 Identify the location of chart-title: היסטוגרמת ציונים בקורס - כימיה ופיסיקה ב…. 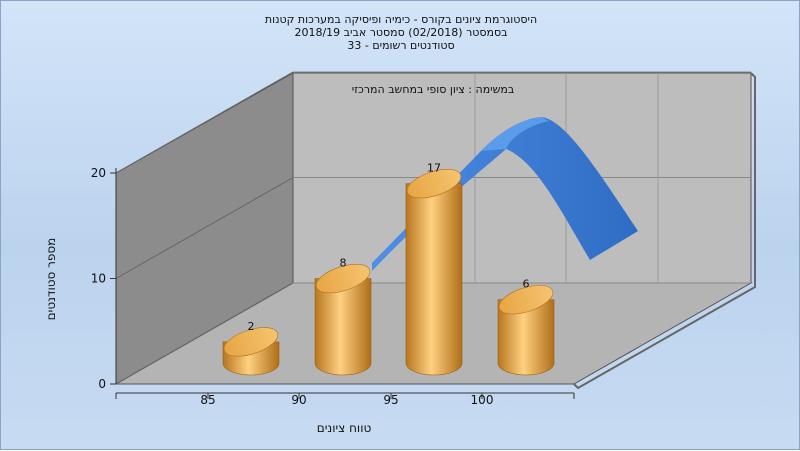
(400, 32).